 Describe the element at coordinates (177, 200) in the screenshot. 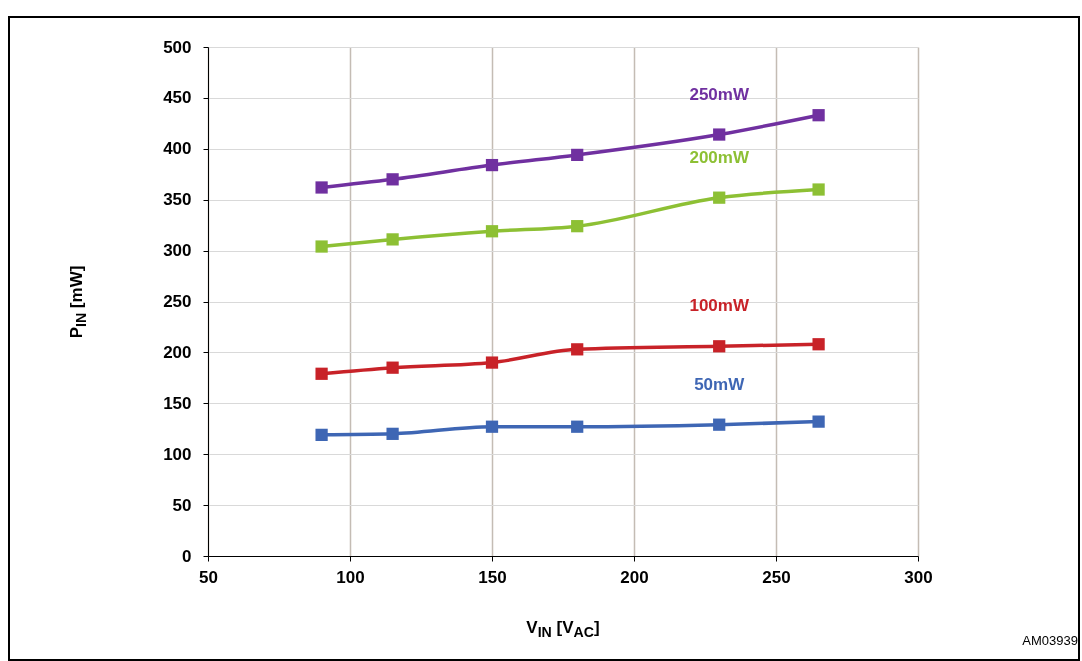

I see `y-tick-label: 350` at that location.